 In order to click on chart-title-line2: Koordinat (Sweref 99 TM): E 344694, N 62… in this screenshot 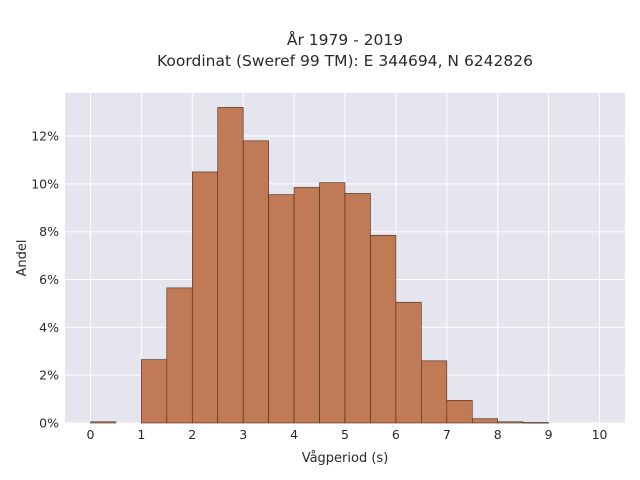, I will do `click(345, 61)`.